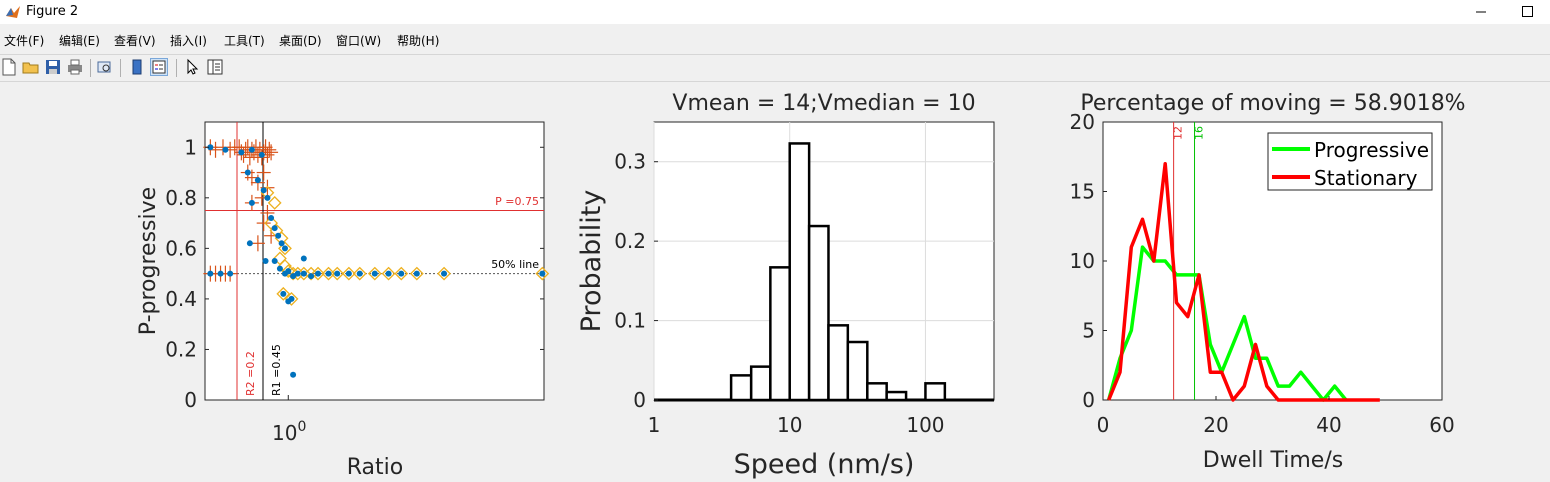  I want to click on minimize-button, so click(1481, 12).